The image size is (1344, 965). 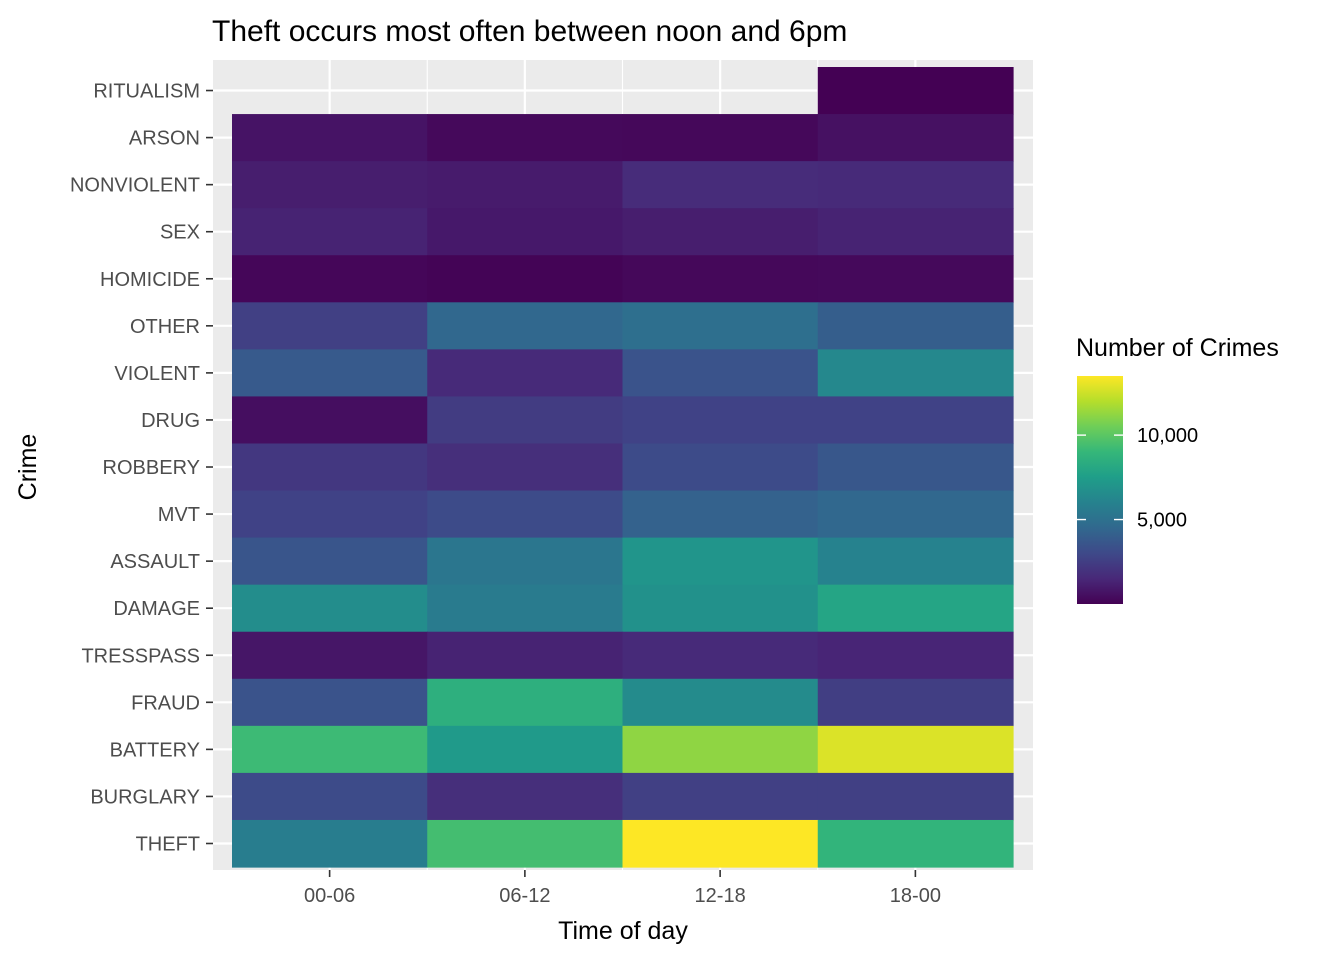 I want to click on x-tick-label: 18-00, so click(x=915, y=896).